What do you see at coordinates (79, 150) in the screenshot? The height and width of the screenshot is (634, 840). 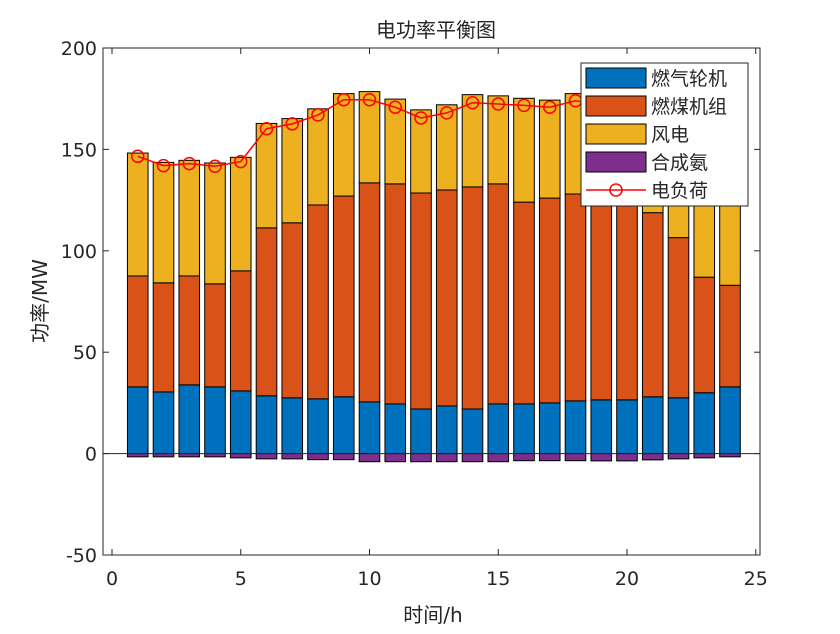 I see `y-tick-label: 150` at bounding box center [79, 150].